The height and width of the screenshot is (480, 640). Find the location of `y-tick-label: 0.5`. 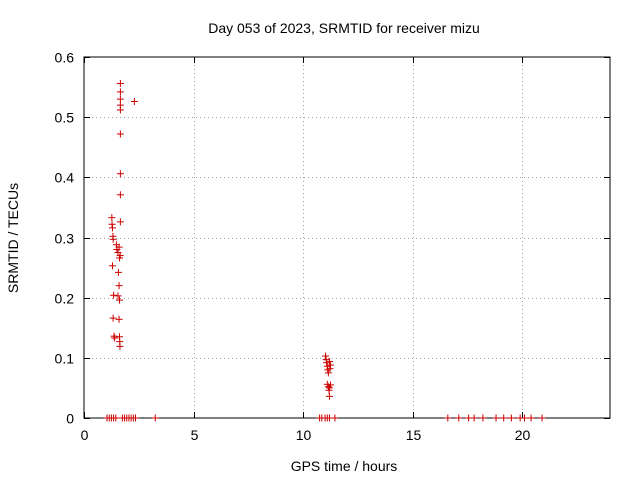

y-tick-label: 0.5 is located at coordinates (65, 118).